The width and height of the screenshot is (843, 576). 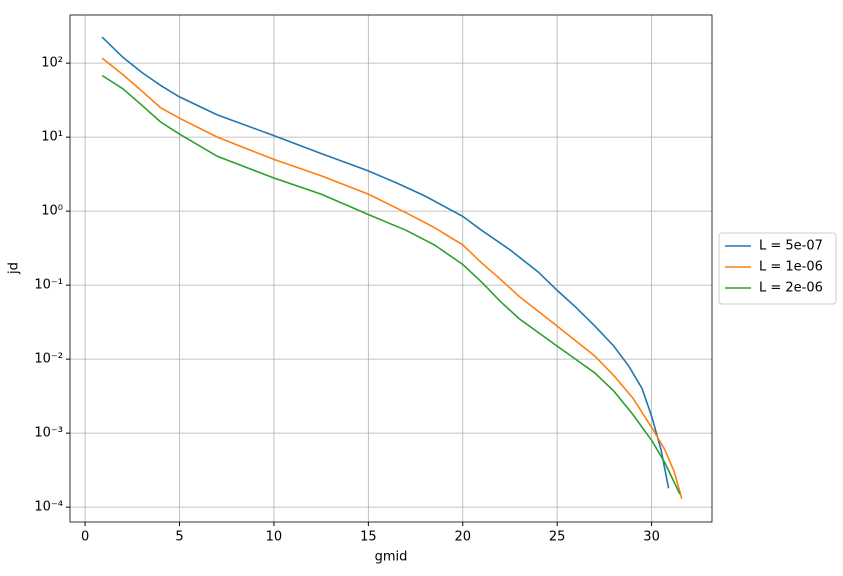 I want to click on legend-box, so click(x=777, y=268).